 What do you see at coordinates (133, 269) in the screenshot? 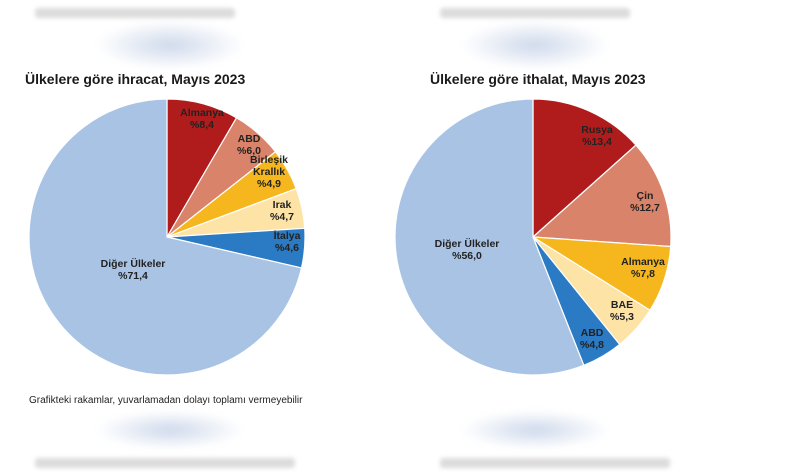
I see `slice-label-export-5: Diğer Ülkeler %71,4` at bounding box center [133, 269].